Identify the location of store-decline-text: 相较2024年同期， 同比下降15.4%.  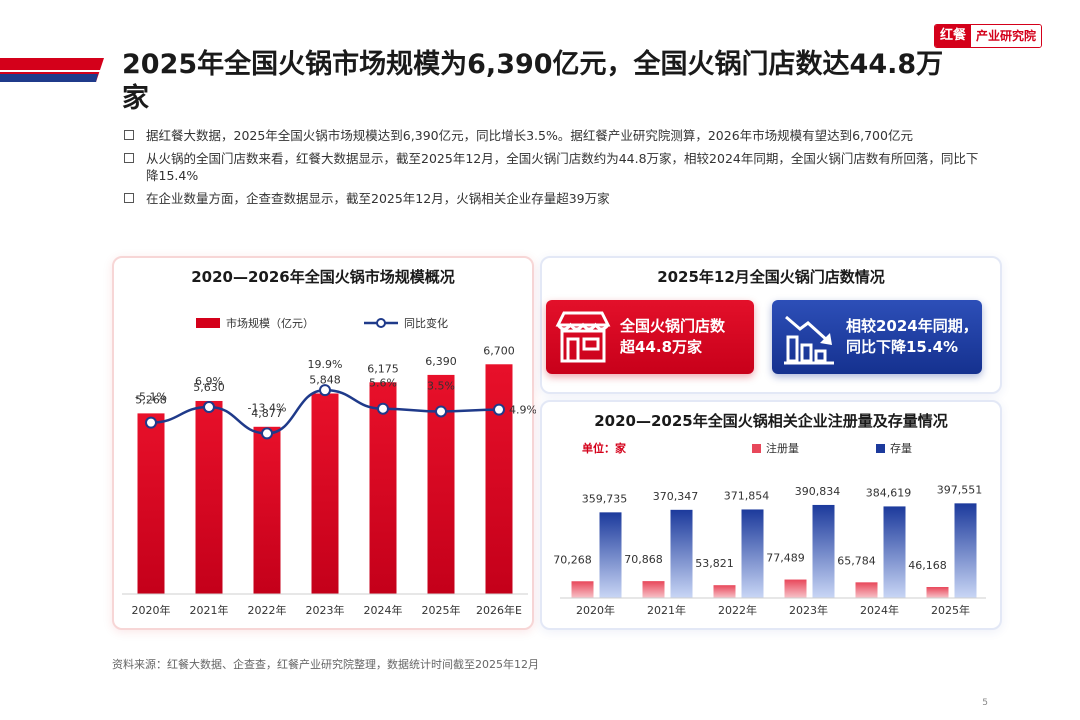
(909, 337).